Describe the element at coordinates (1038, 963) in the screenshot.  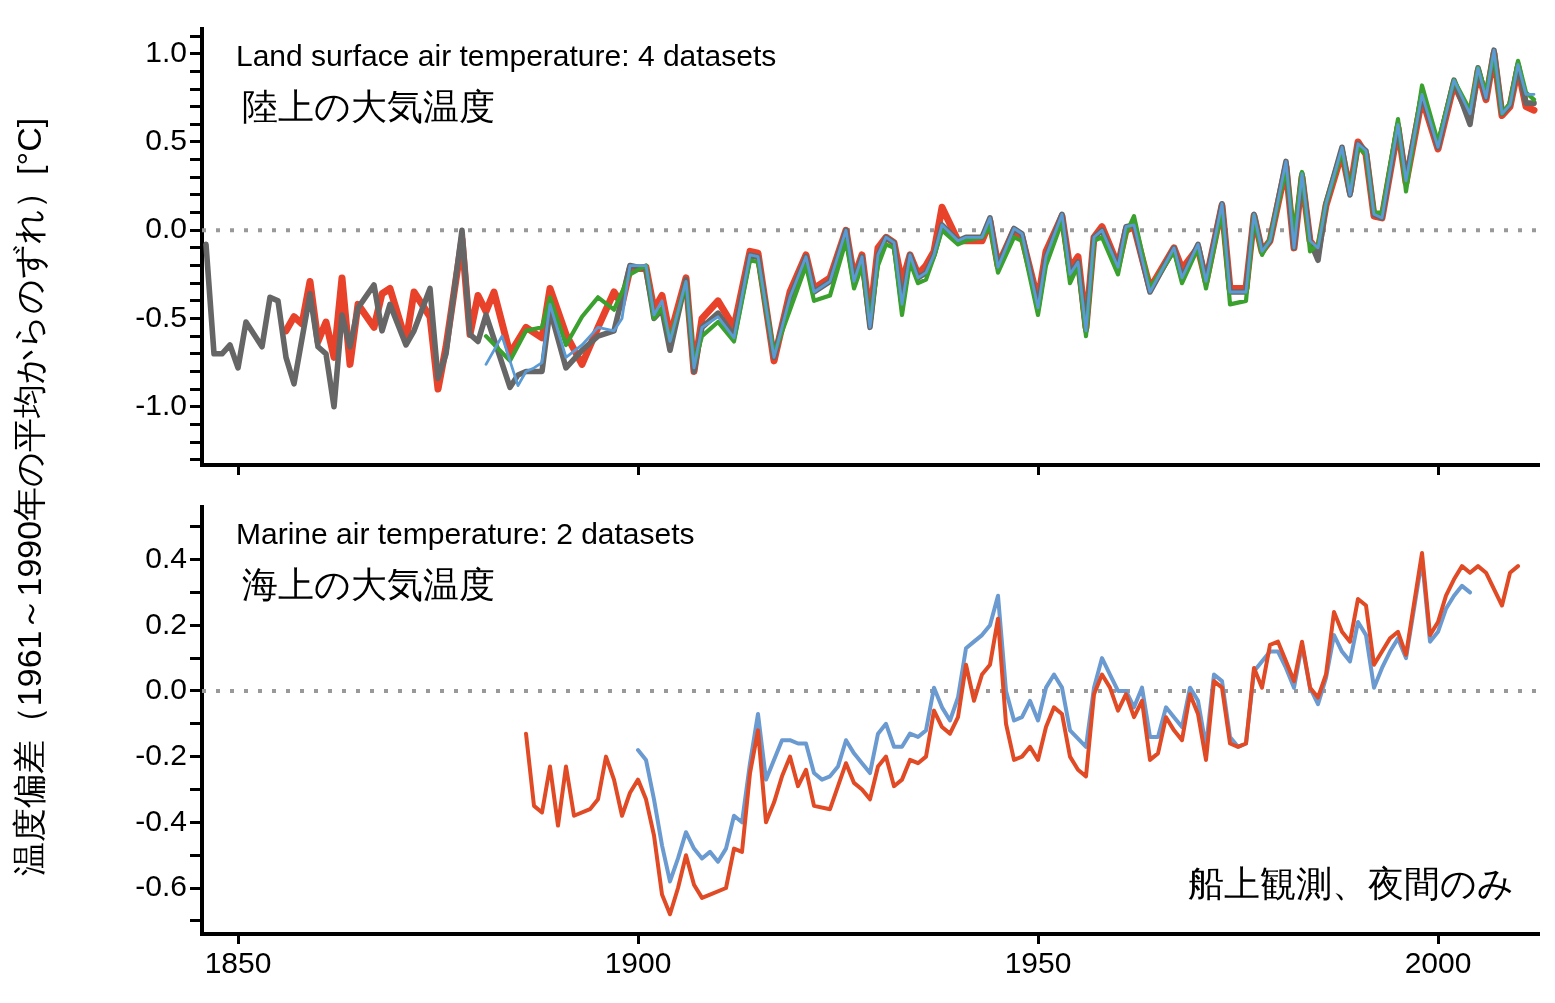
I see `x-tick-label: 1950` at that location.